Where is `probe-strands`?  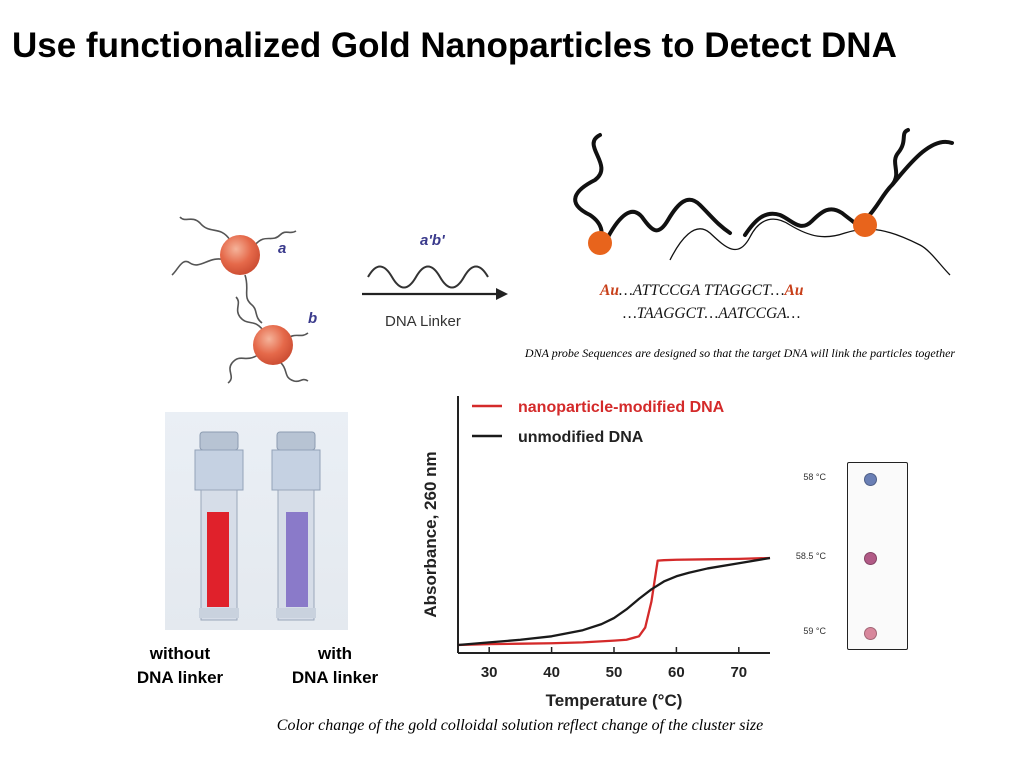 probe-strands is located at coordinates (763, 185).